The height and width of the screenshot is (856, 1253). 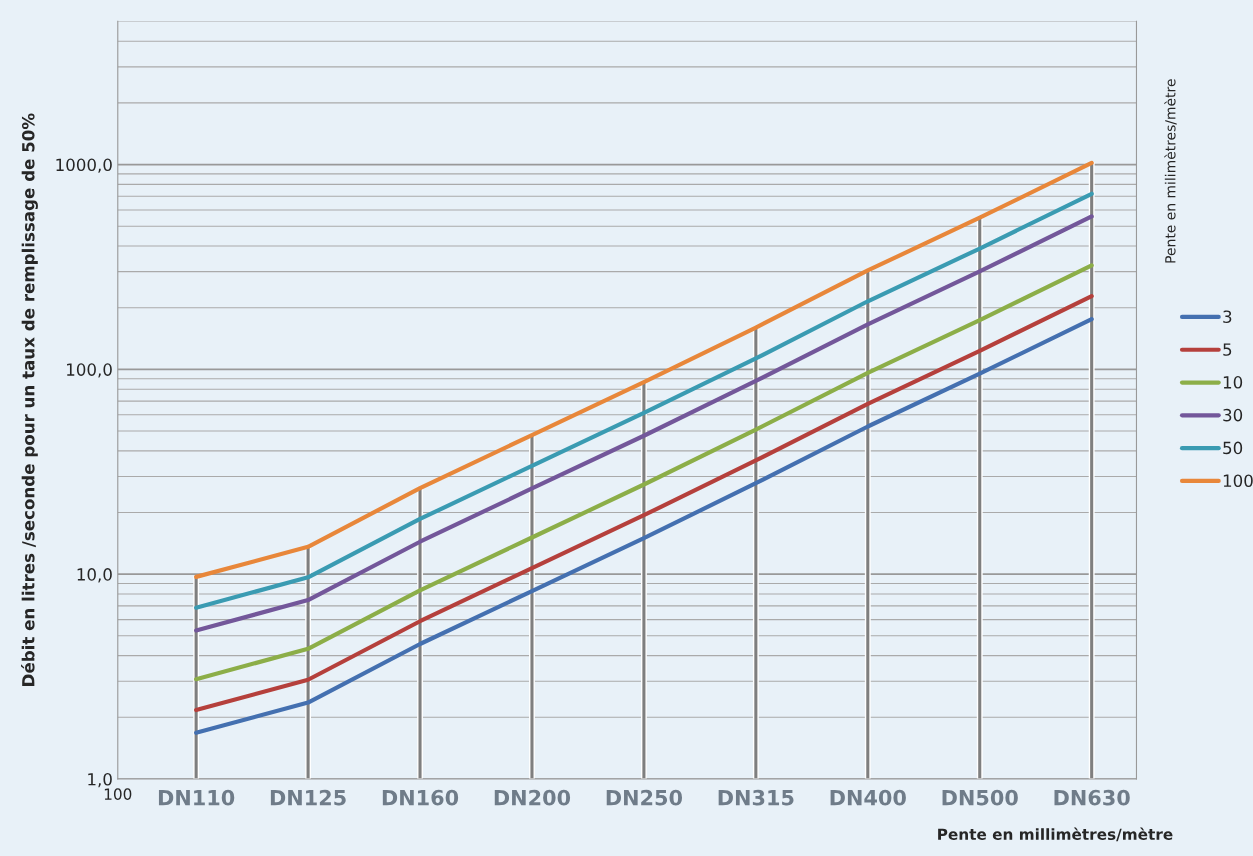 What do you see at coordinates (1233, 382) in the screenshot?
I see `legend-label: 10` at bounding box center [1233, 382].